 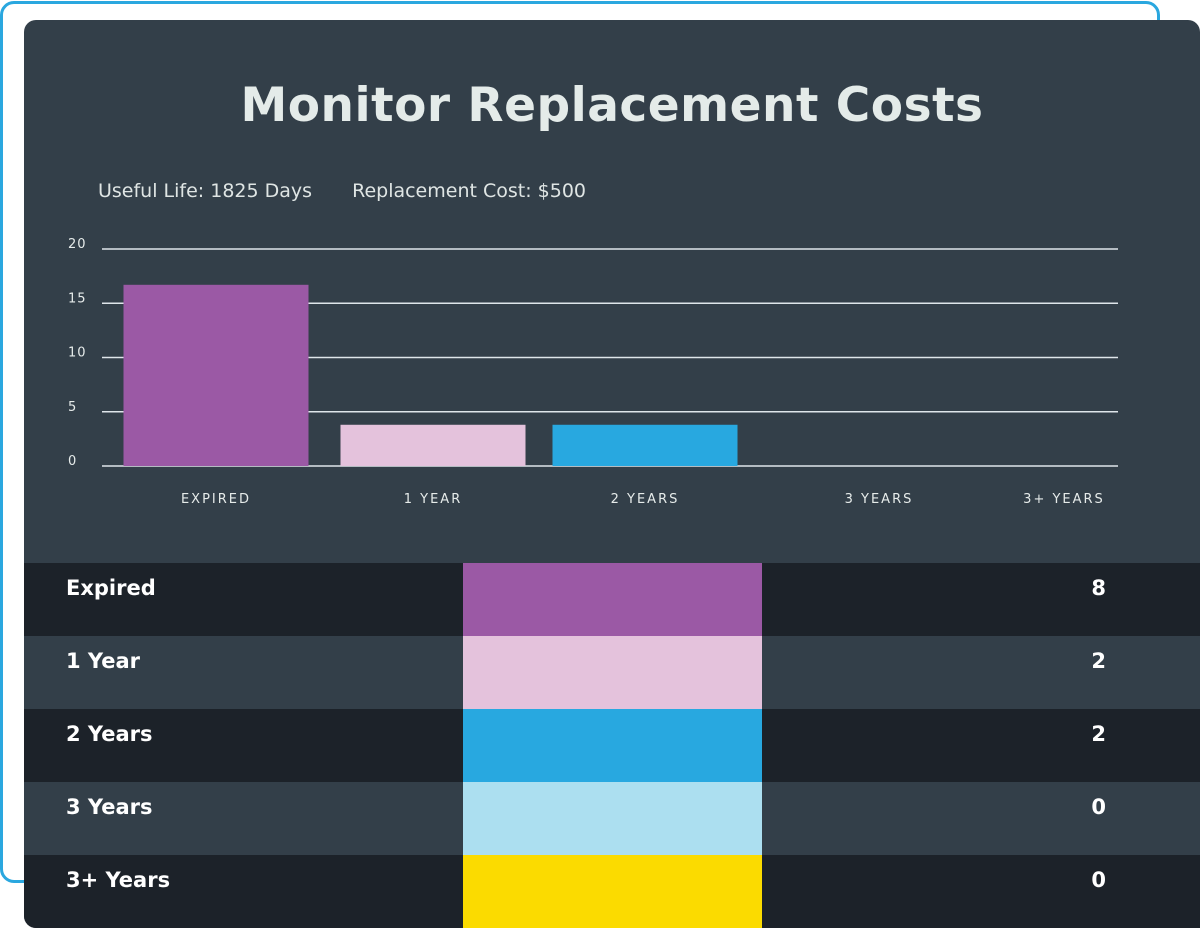 I want to click on table-row: 3 Years 0, so click(x=612, y=818).